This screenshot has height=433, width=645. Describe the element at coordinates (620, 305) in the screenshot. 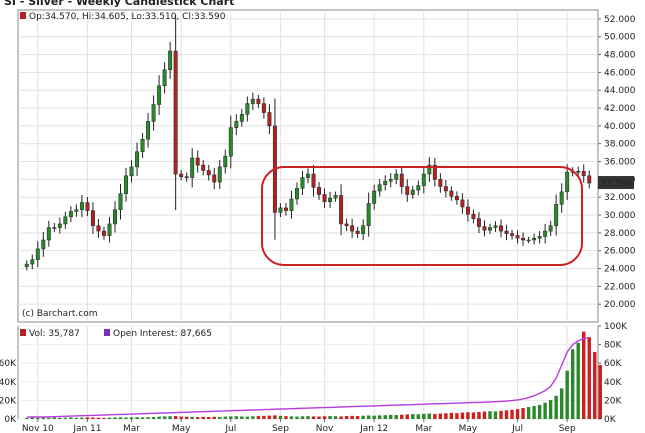

I see `price-tick-label: 20.000` at that location.